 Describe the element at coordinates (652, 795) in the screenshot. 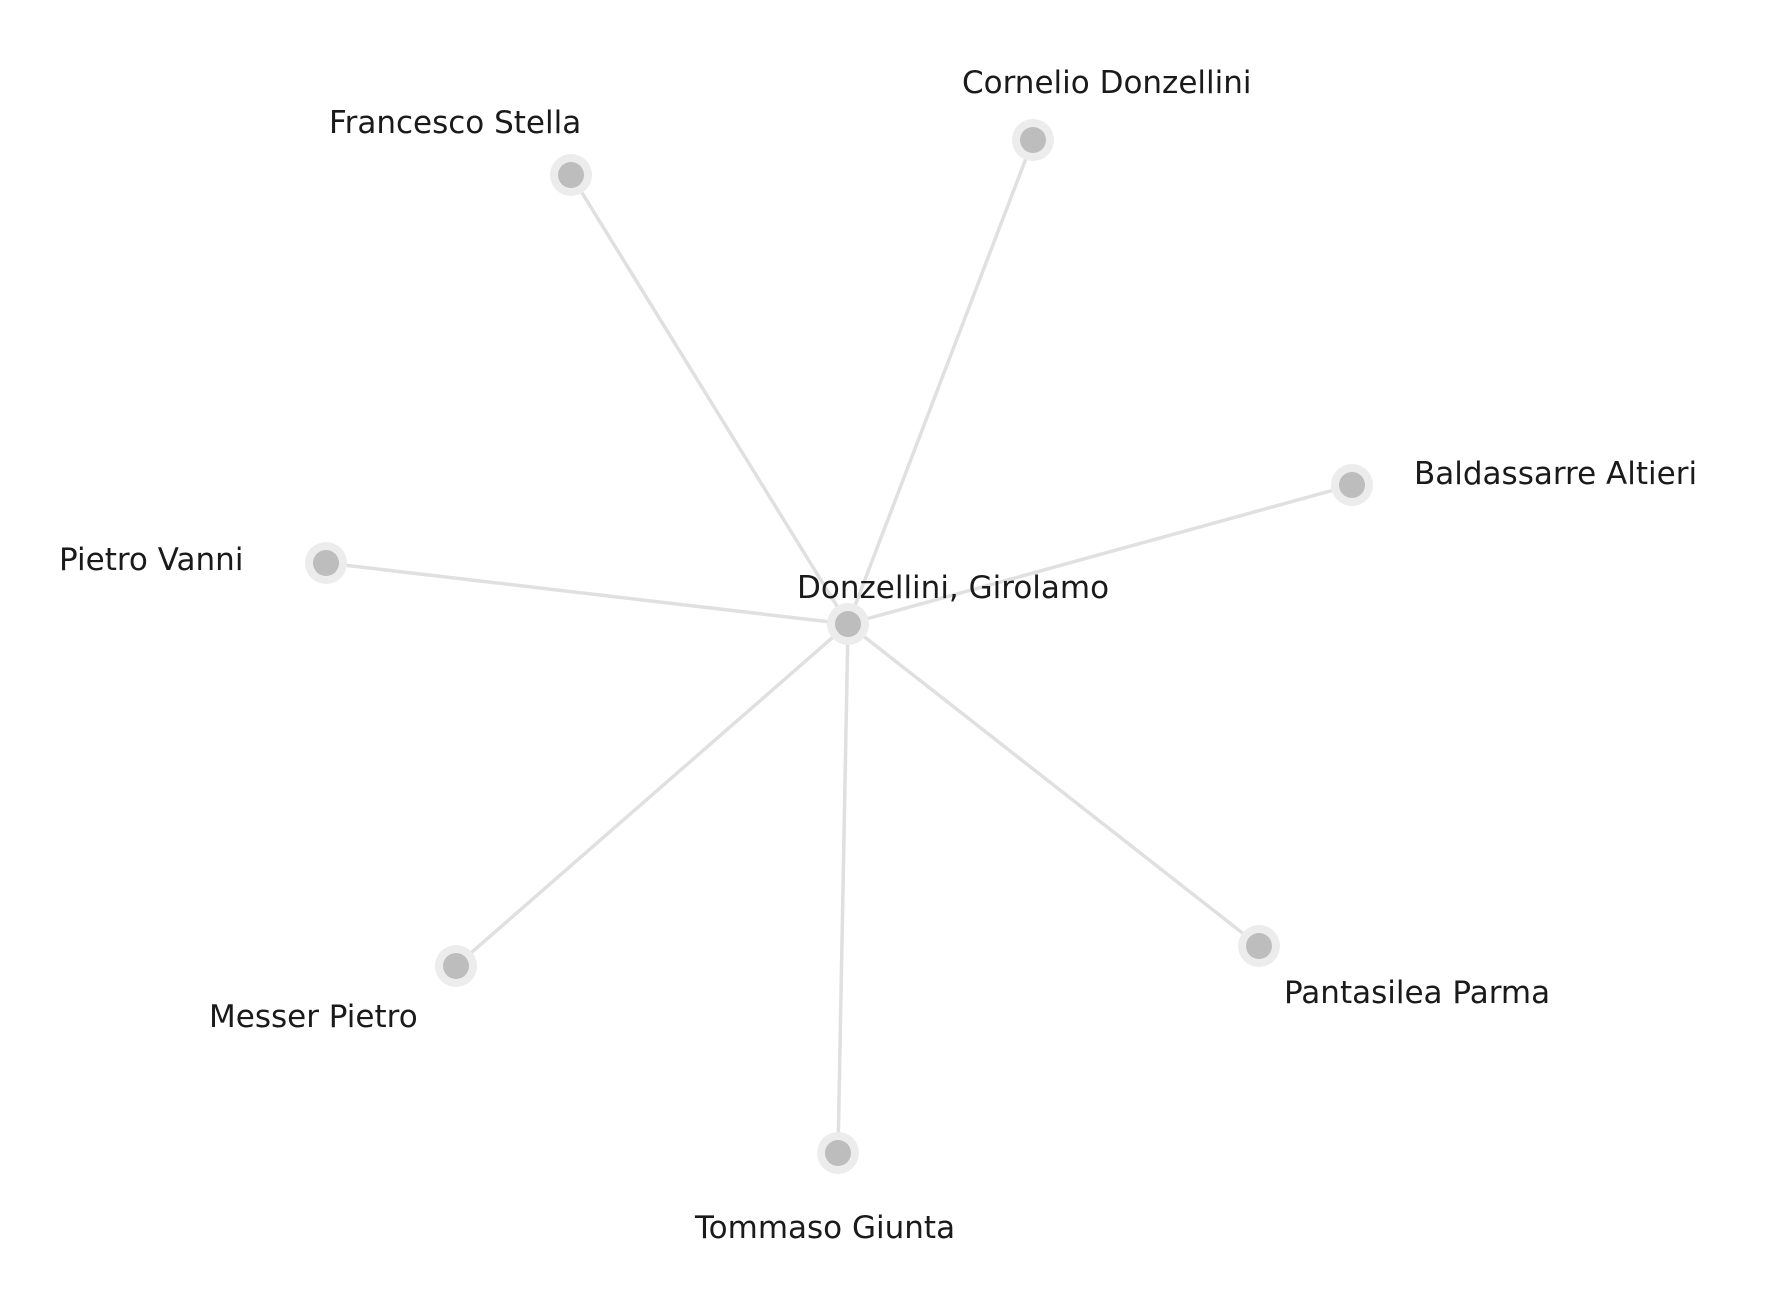

I see `edge-center-messer-pietro` at that location.